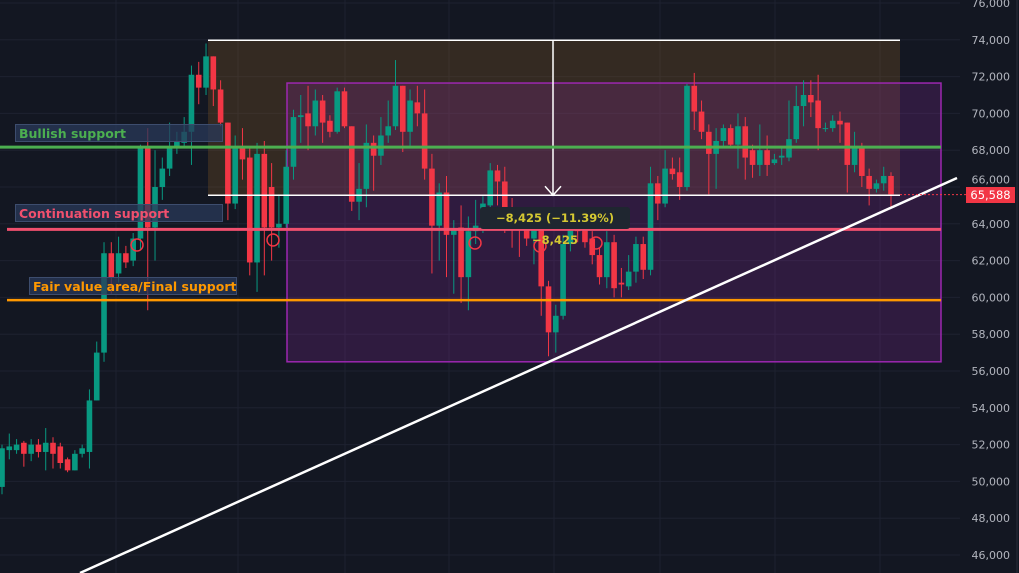 The height and width of the screenshot is (573, 1019). What do you see at coordinates (991, 180) in the screenshot?
I see `y-tick-label: 66,000` at bounding box center [991, 180].